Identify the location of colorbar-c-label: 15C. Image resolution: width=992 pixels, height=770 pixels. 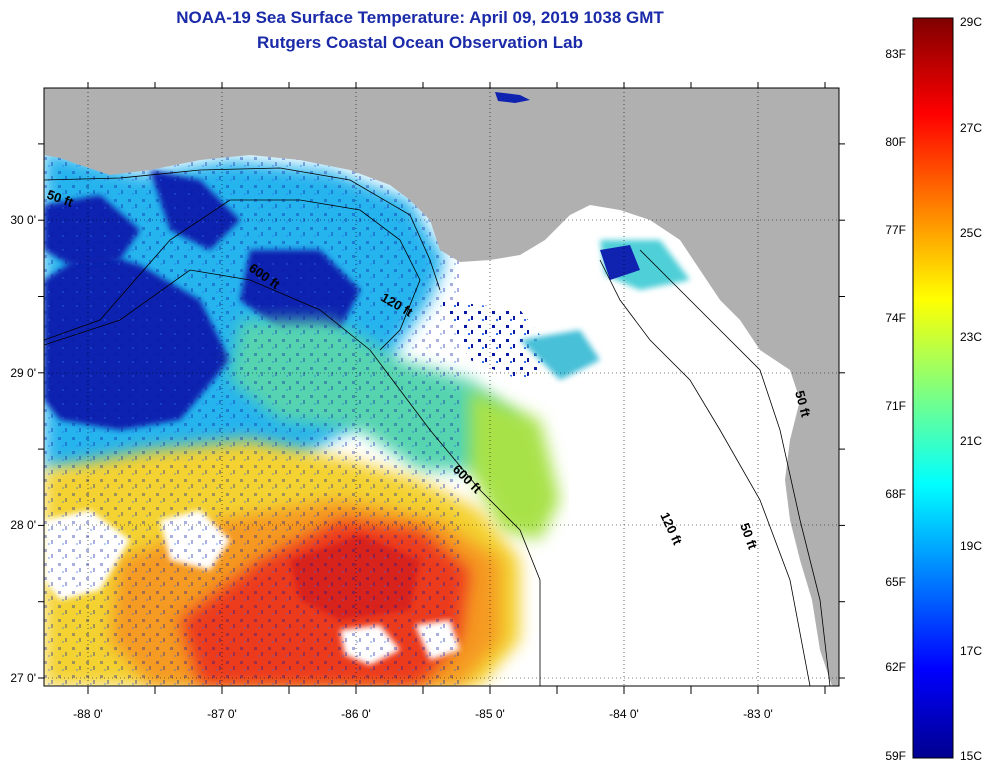
(971, 756).